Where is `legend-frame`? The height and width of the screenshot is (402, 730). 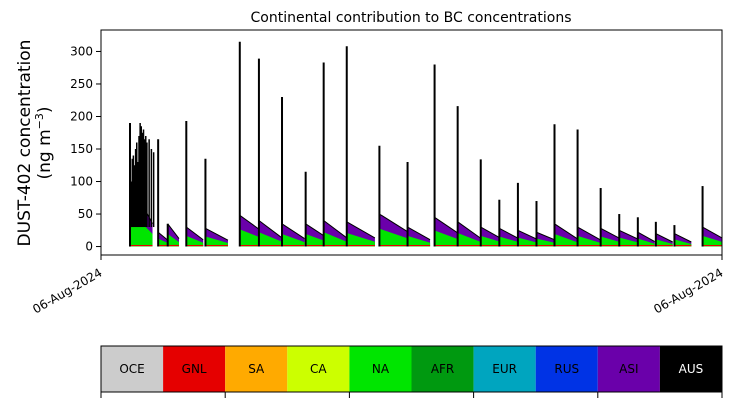 legend-frame is located at coordinates (411, 369).